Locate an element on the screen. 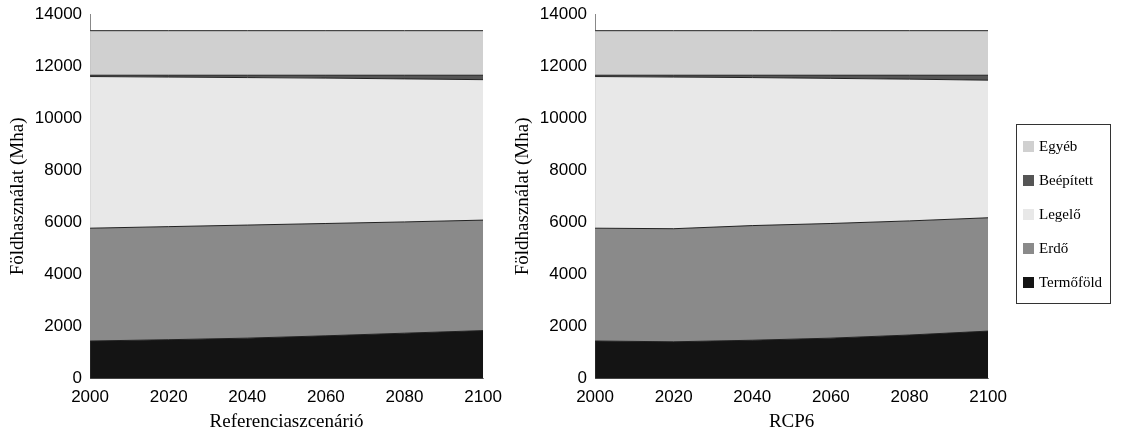  legend-label: Egyéb is located at coordinates (1058, 146).